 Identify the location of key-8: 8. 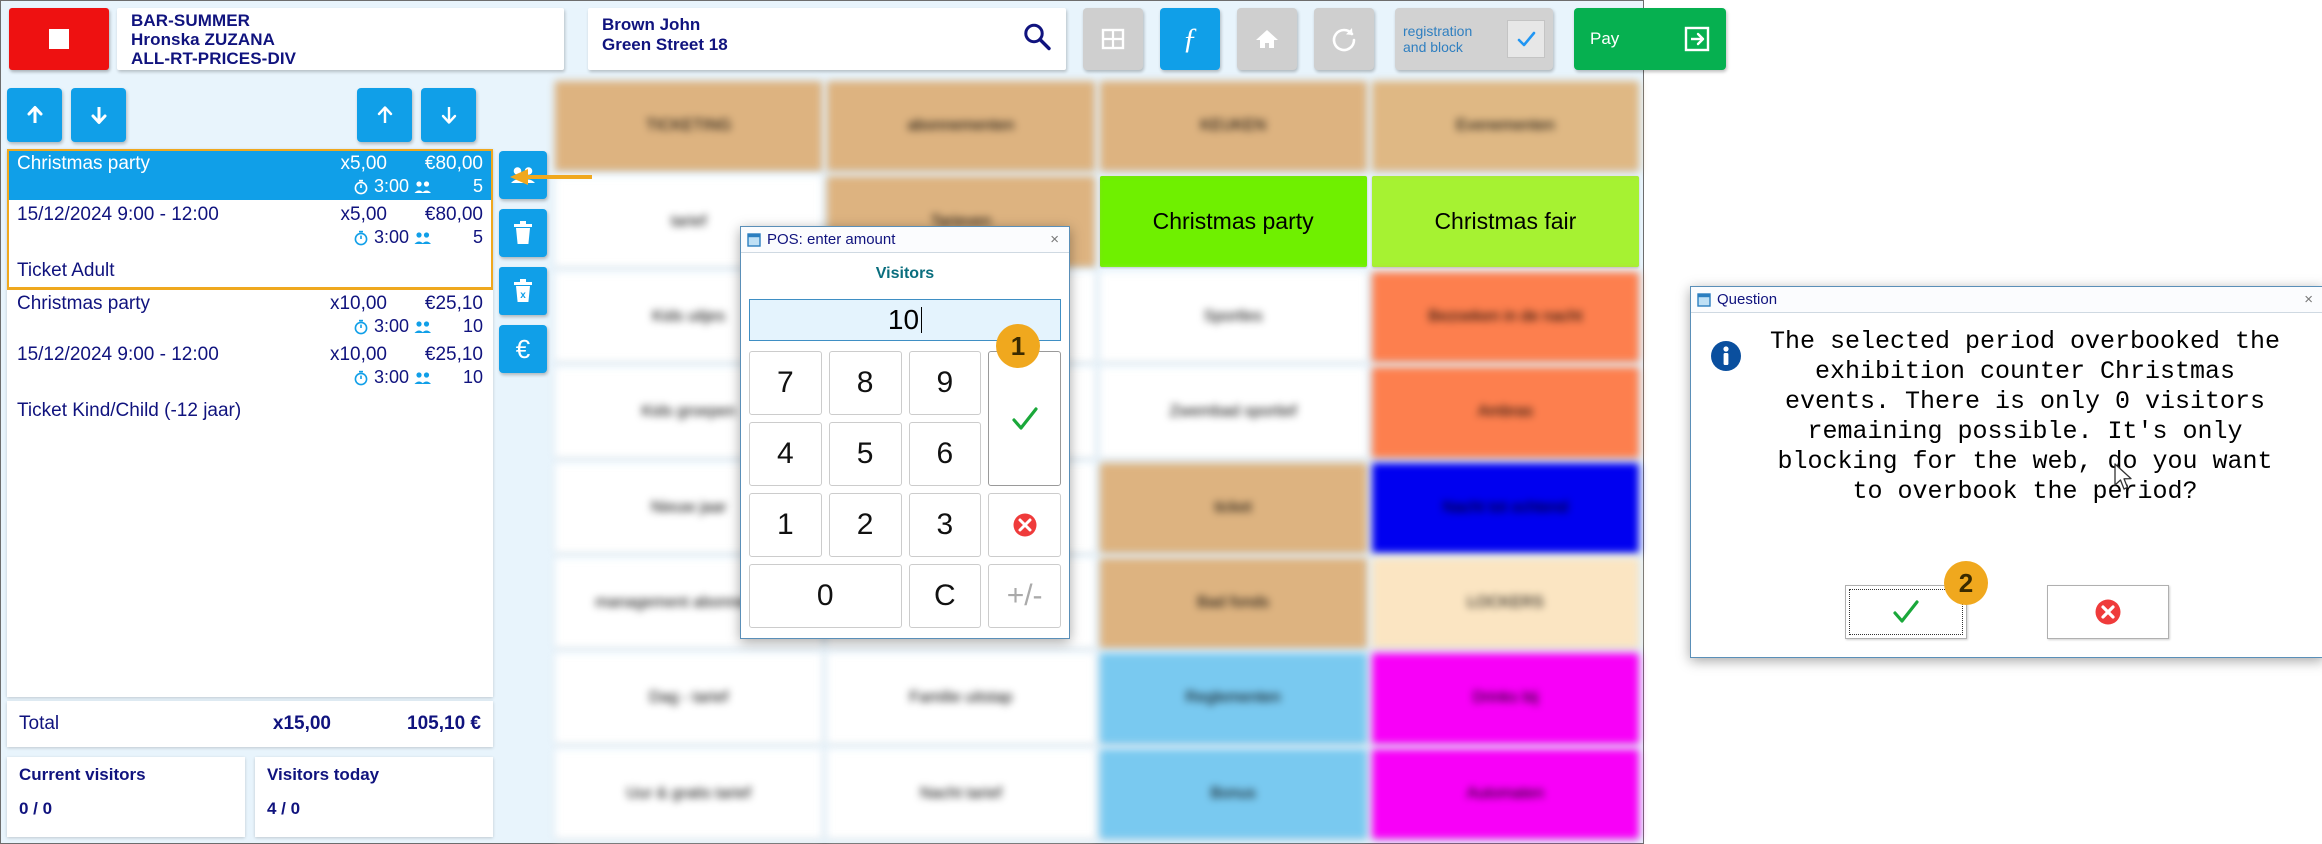
(865, 383).